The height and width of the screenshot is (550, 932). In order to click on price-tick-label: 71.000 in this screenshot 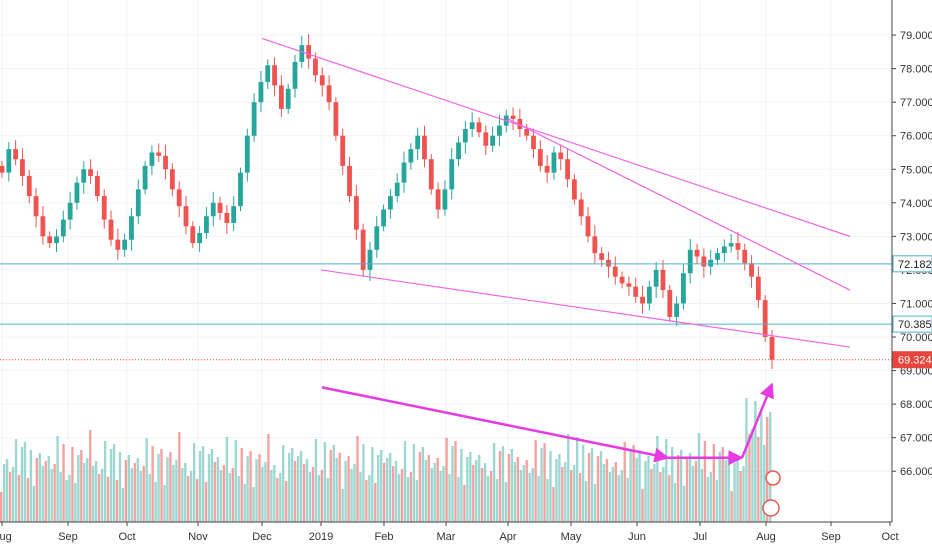, I will do `click(916, 304)`.